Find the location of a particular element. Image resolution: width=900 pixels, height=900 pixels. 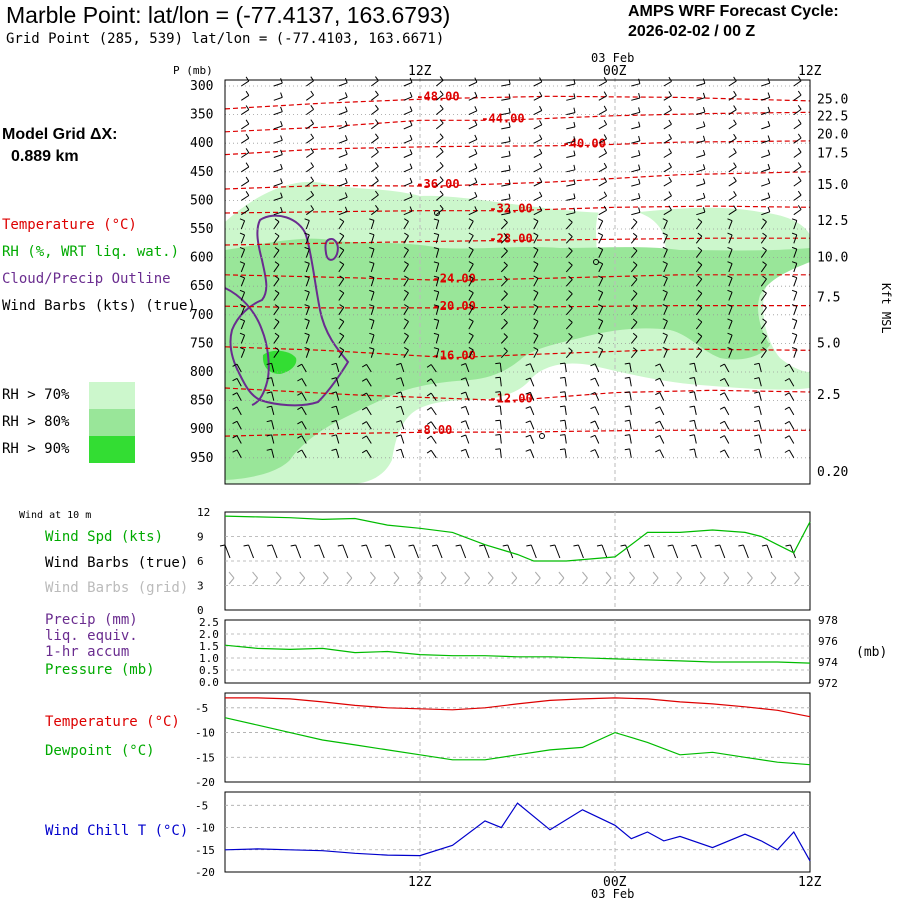

height-tick-label: 25.0 is located at coordinates (832, 100).